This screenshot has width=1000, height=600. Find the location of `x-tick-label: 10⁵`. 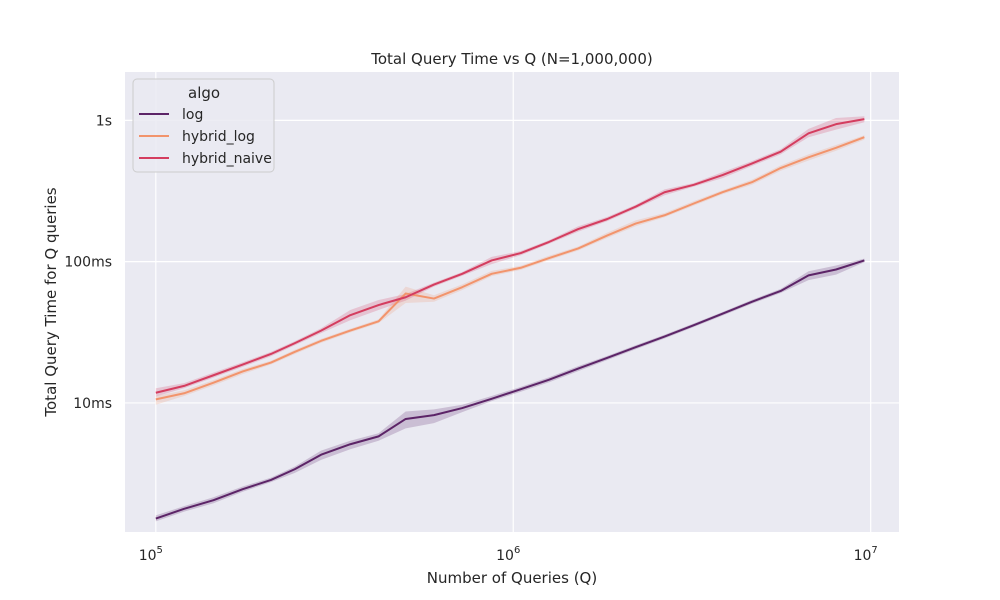

x-tick-label: 10⁵ is located at coordinates (151, 554).